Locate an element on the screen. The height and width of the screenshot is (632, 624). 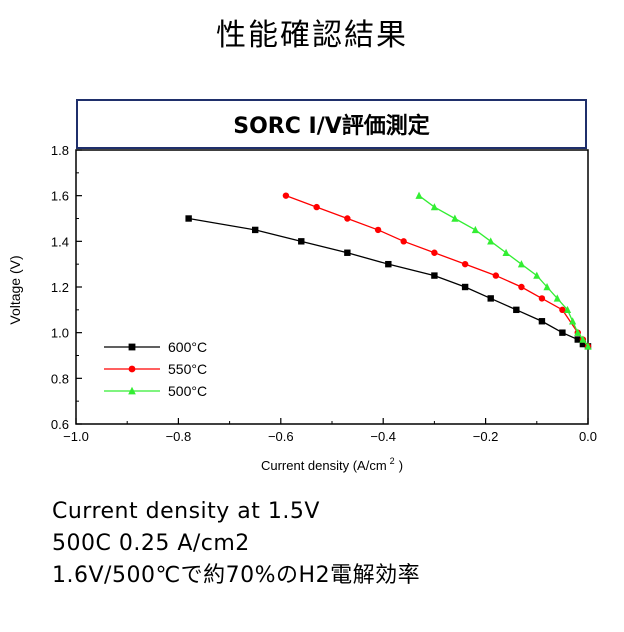
y-tick-label: 1.2 is located at coordinates (60, 287).